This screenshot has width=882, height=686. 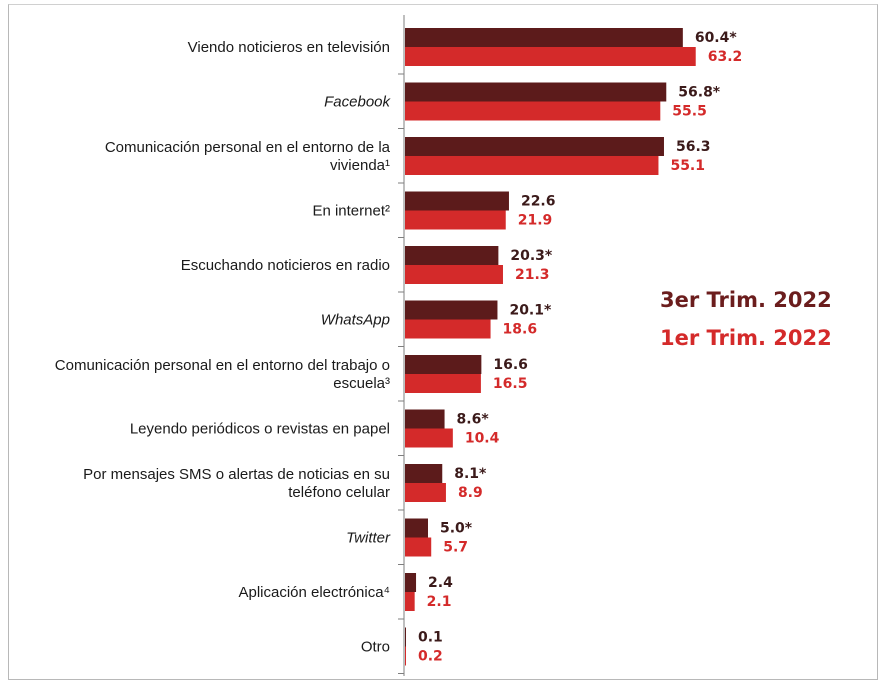 I want to click on category-label: Viendo noticieros en televisión, so click(x=289, y=47).